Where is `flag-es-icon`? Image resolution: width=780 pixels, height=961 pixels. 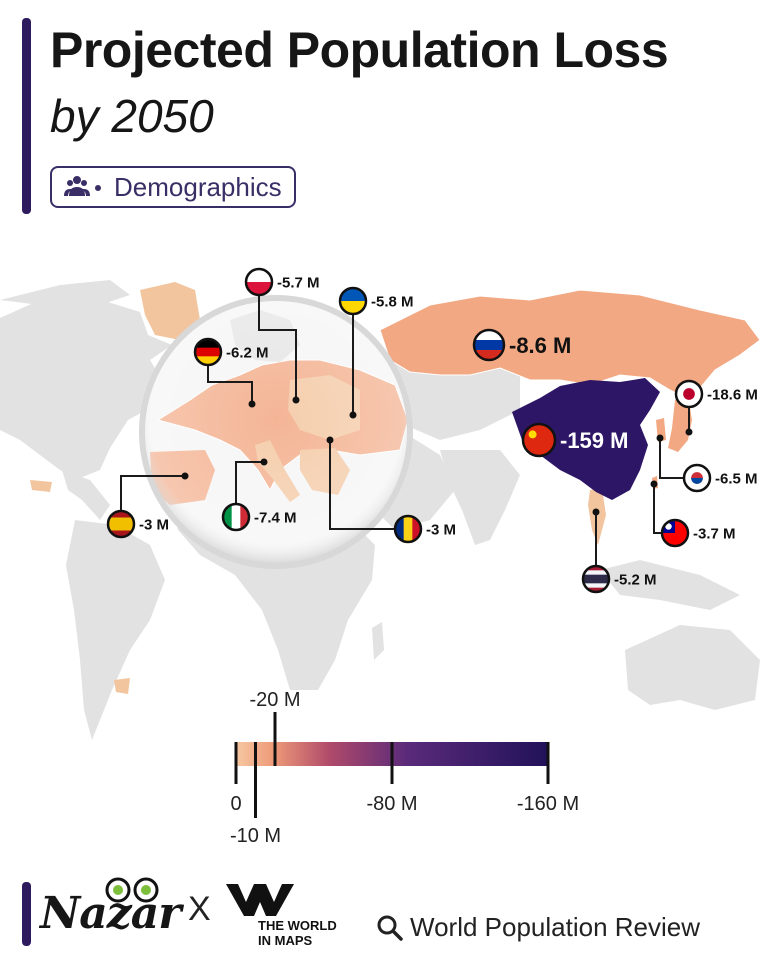
flag-es-icon is located at coordinates (121, 524).